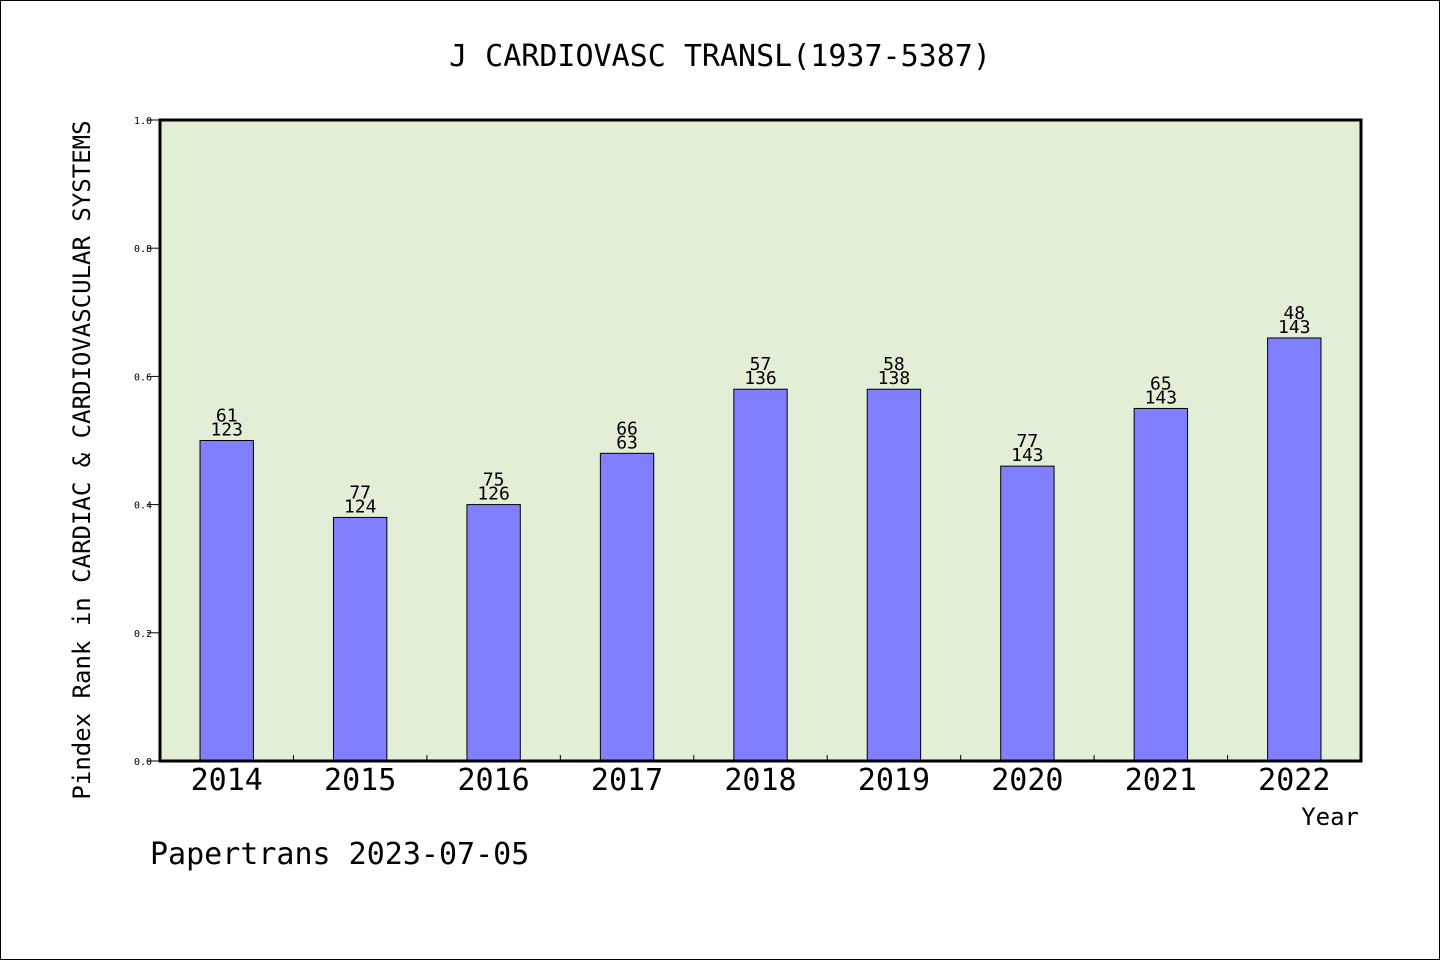  Describe the element at coordinates (147, 442) in the screenshot. I see `y-axis: 0.0 0.2 0.4 0.6 0.8 1.0` at that location.